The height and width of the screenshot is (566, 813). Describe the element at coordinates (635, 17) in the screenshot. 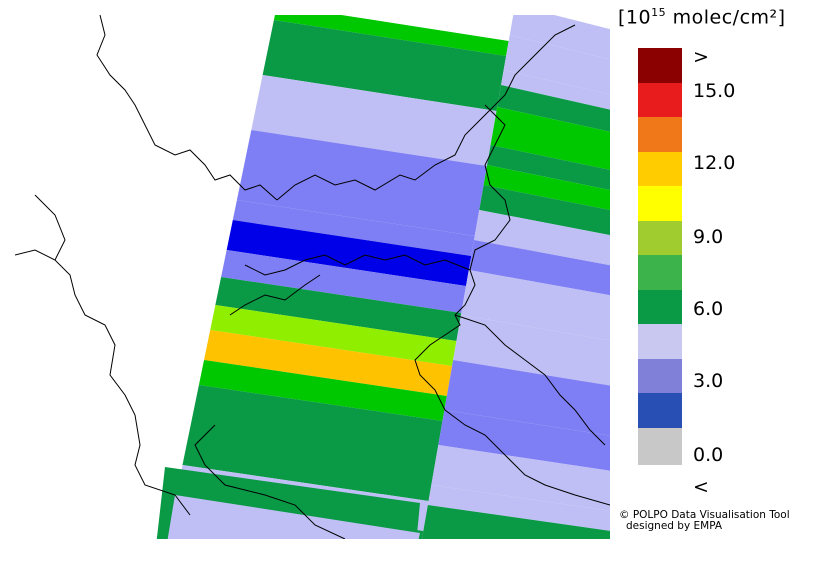

I see `unit-prefix: [10` at that location.